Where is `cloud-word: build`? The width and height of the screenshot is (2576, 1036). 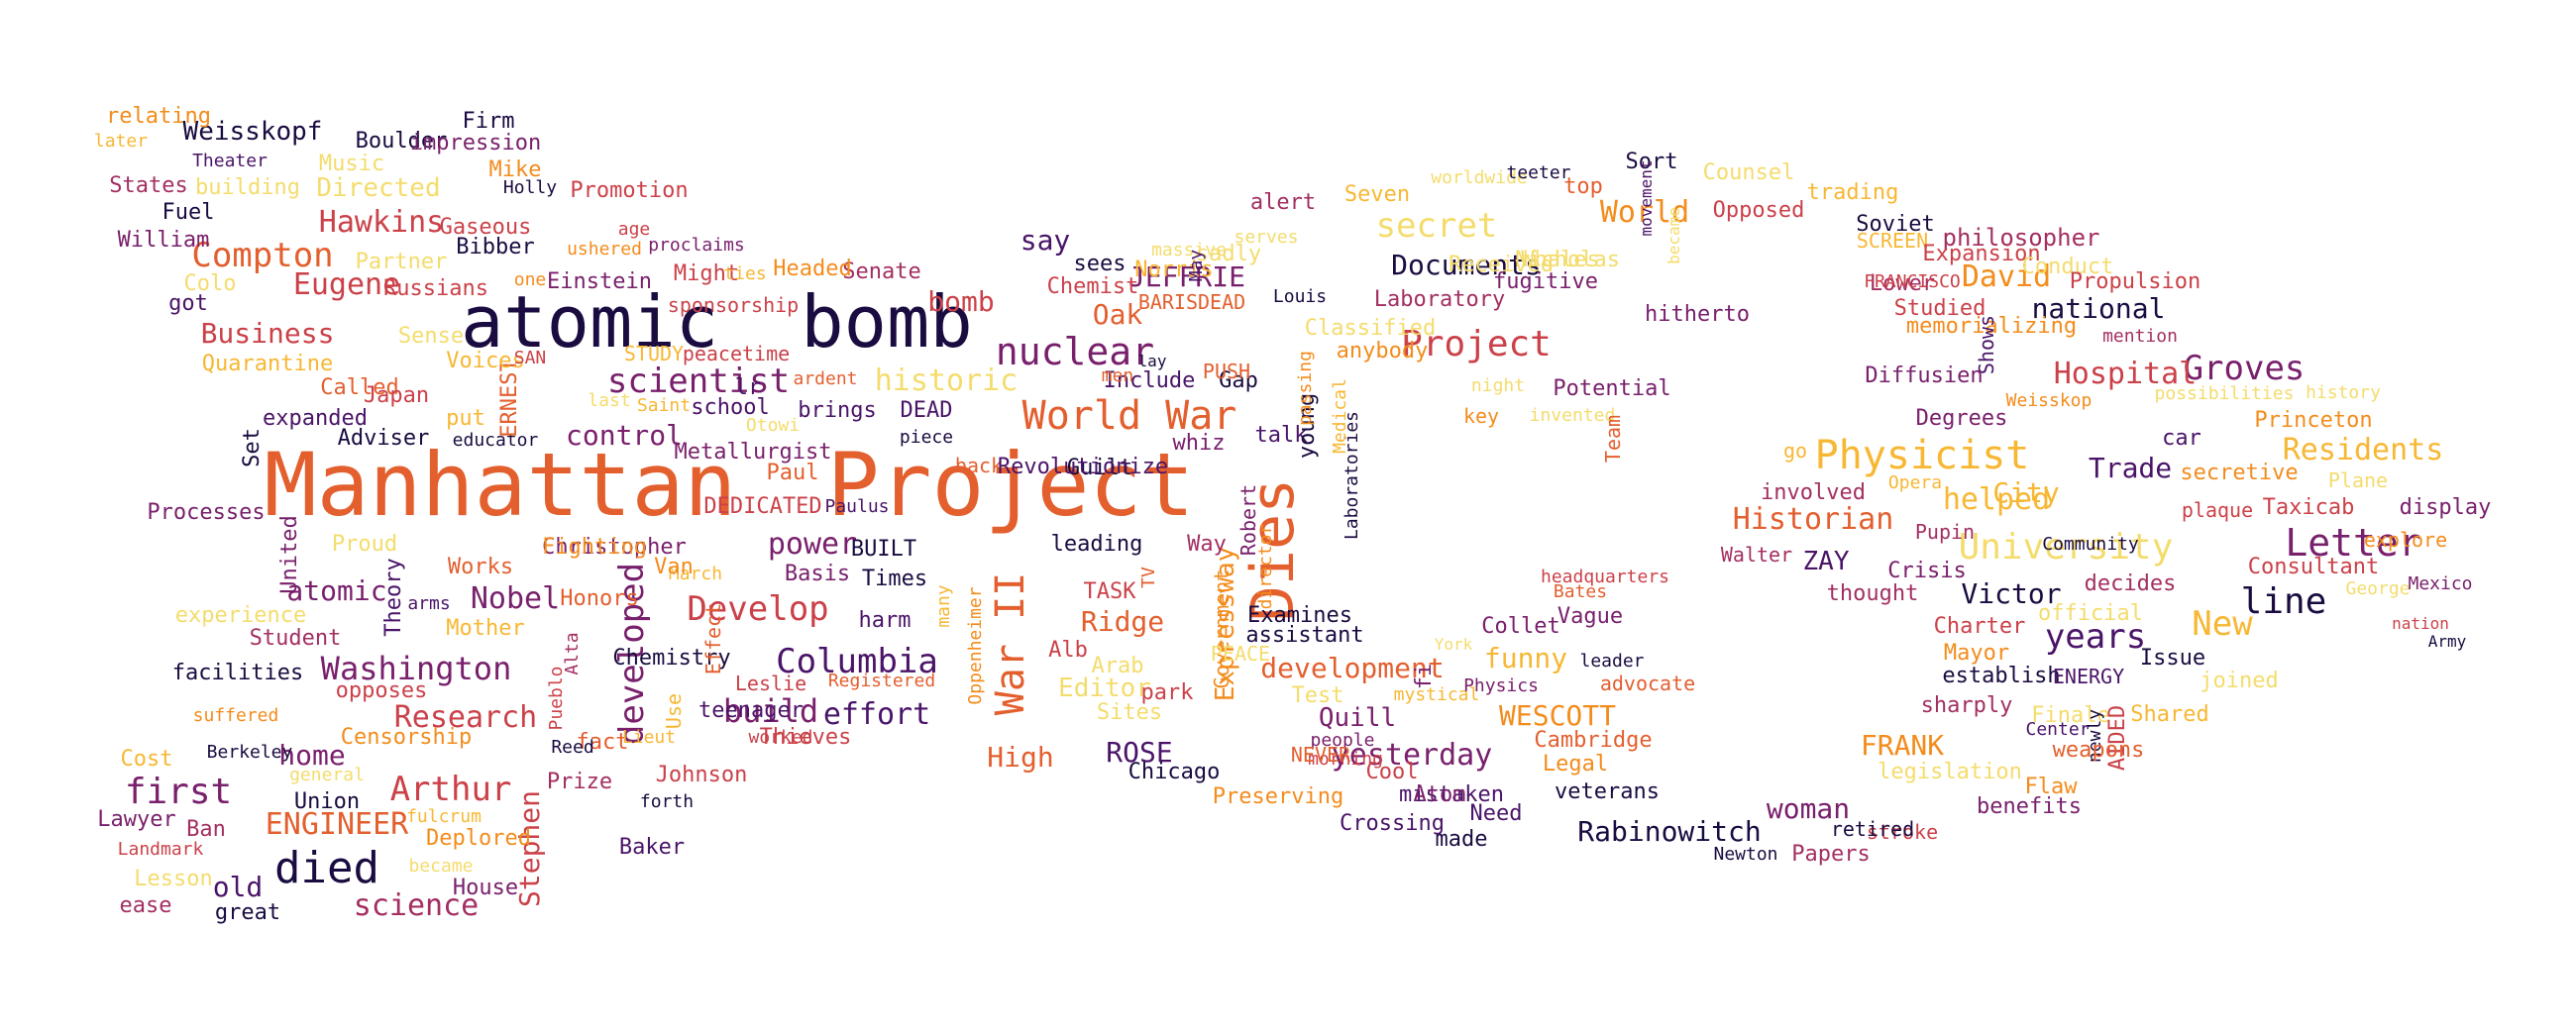 cloud-word: build is located at coordinates (770, 711).